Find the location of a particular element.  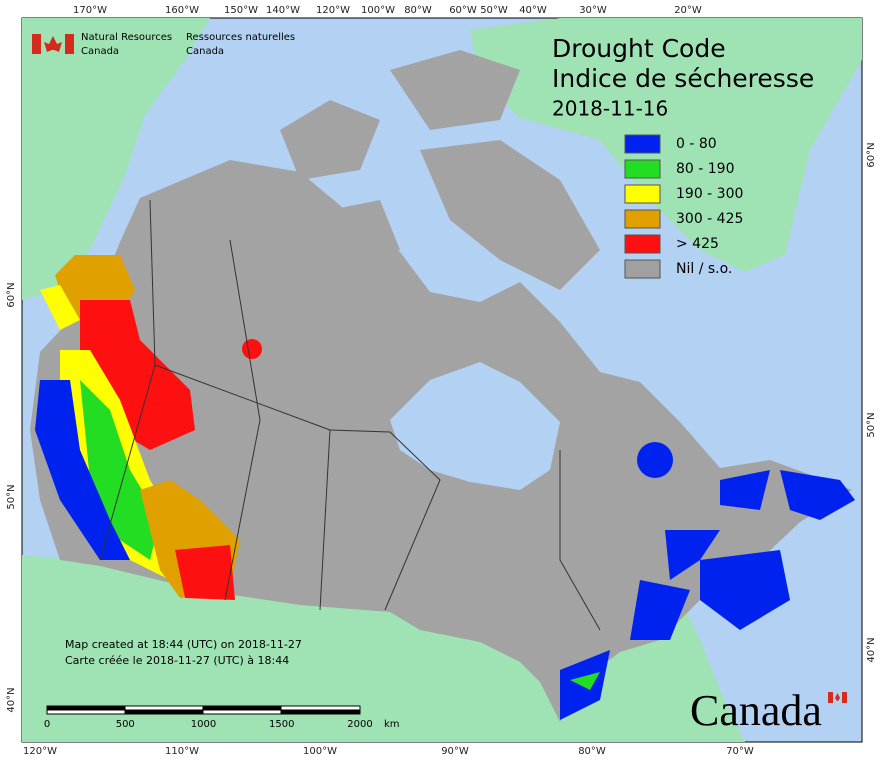

legend-label: 80 - 190 is located at coordinates (705, 169).